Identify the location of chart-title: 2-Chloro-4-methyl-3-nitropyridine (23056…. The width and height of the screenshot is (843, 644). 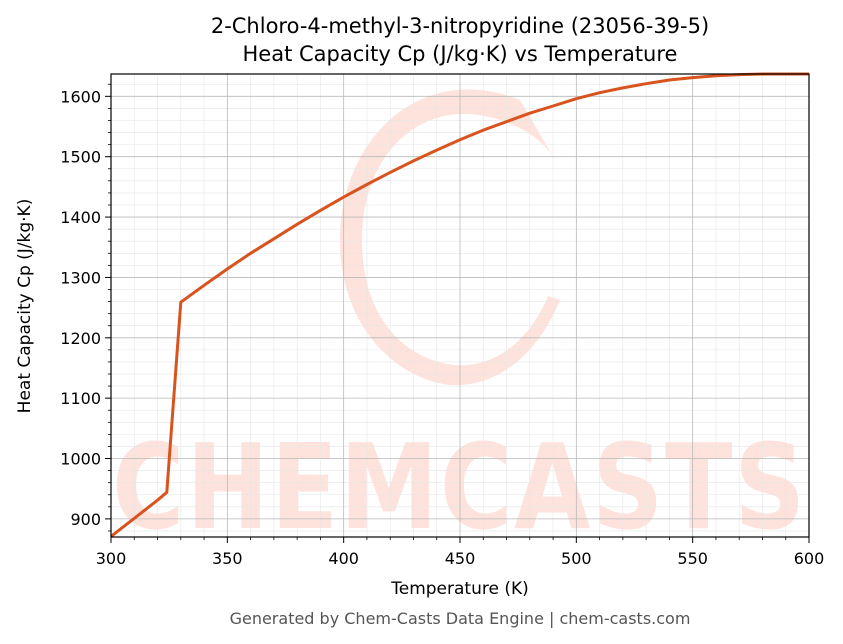
(460, 26).